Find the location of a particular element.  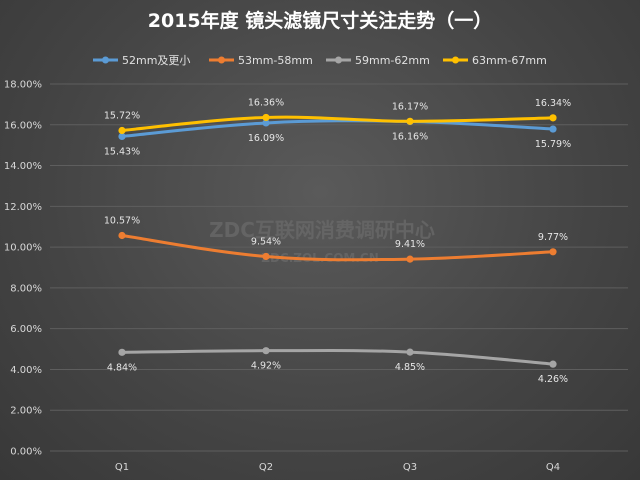

data-label: 16.17% is located at coordinates (410, 106).